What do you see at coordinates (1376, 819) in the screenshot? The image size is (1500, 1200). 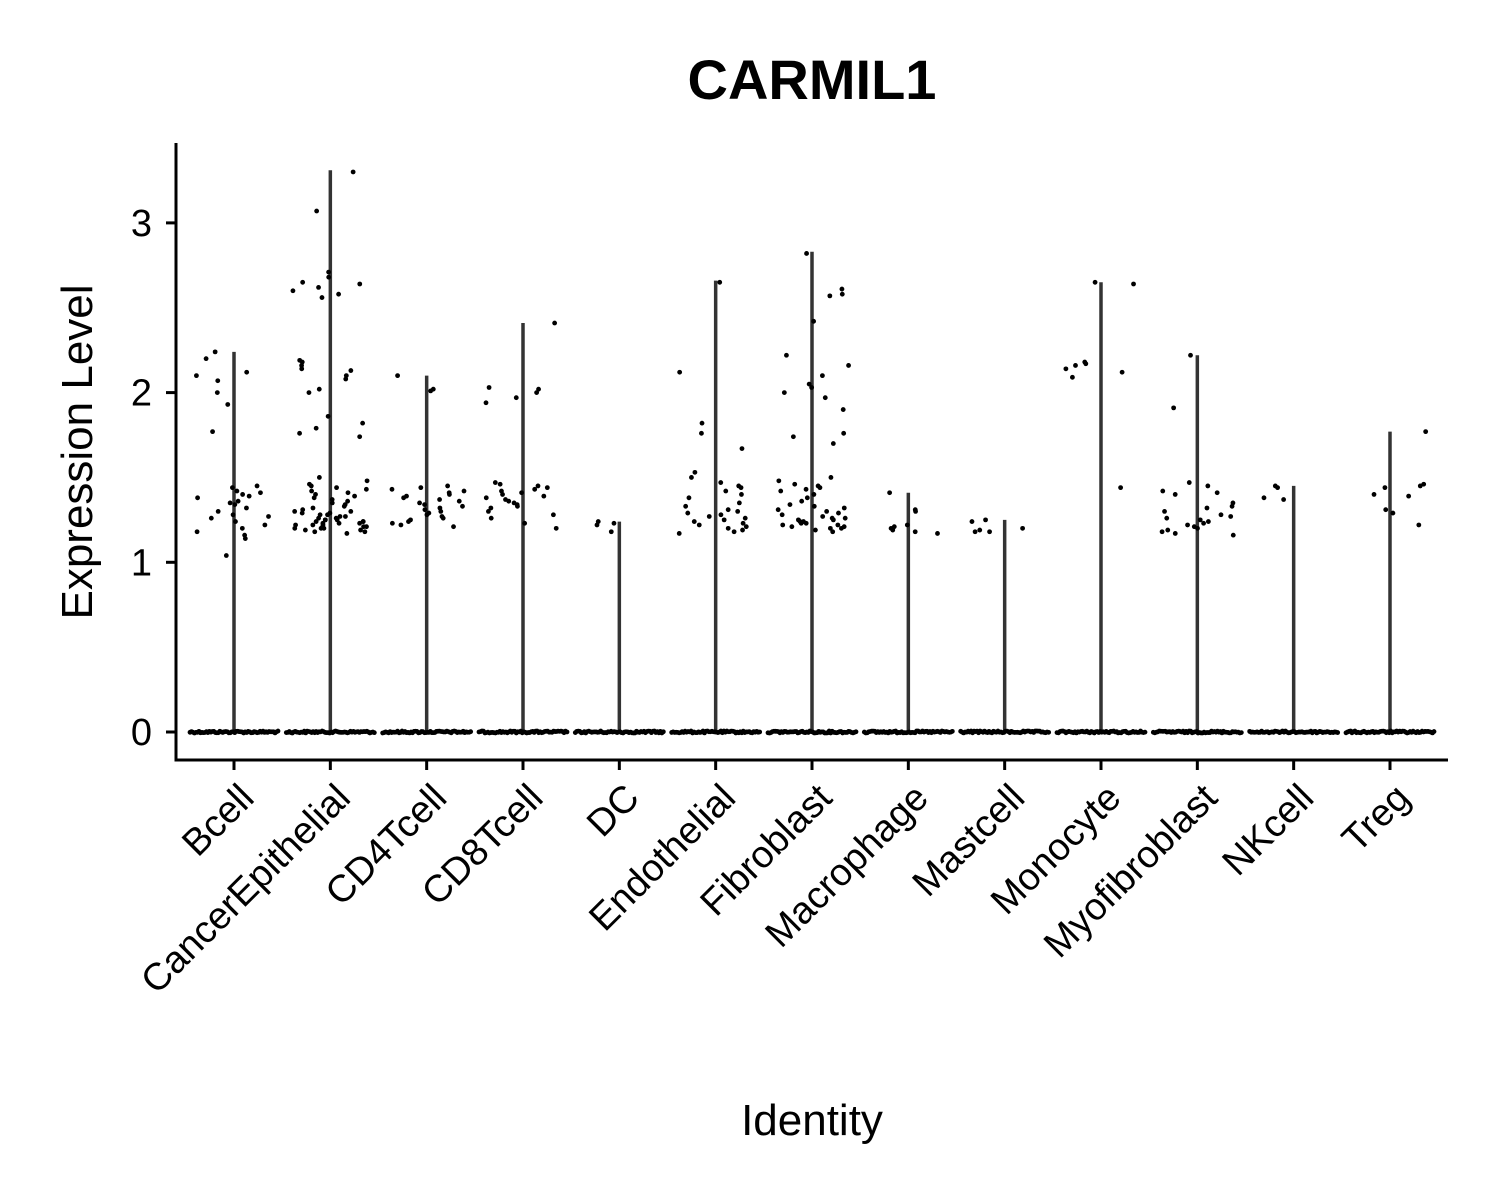 I see `x-tick-label: Treg` at bounding box center [1376, 819].